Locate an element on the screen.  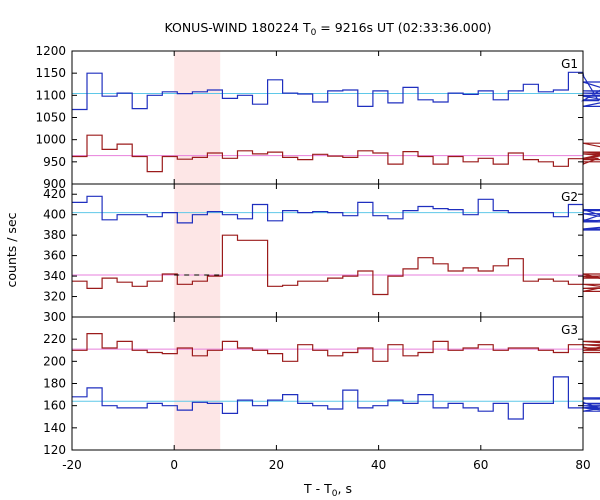
y-tick-label: 120 is located at coordinates (54, 450).